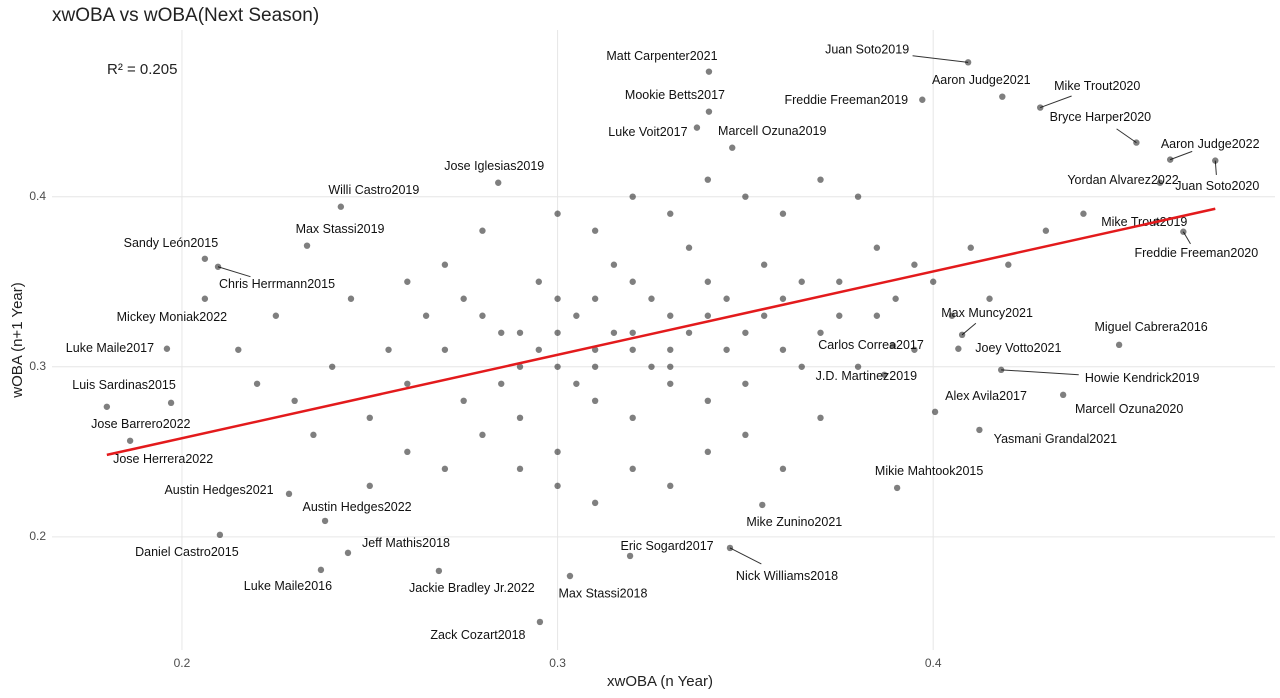 The width and height of the screenshot is (1280, 698). Describe the element at coordinates (661, 56) in the screenshot. I see `point-label: Matt Carpenter2021` at that location.